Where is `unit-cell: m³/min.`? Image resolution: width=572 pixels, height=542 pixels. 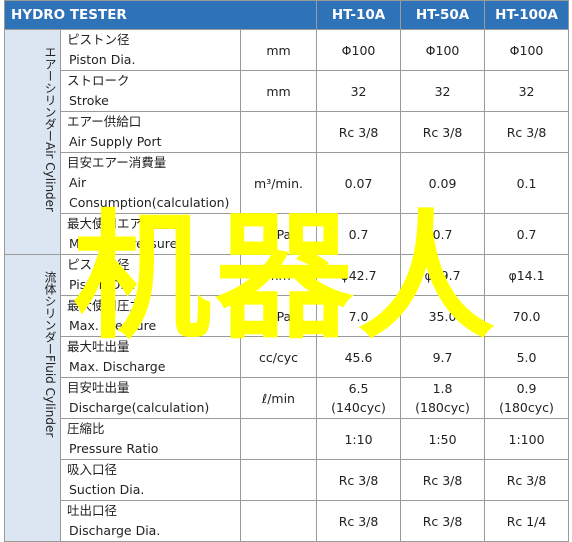
unit-cell: m³/min. is located at coordinates (278, 183).